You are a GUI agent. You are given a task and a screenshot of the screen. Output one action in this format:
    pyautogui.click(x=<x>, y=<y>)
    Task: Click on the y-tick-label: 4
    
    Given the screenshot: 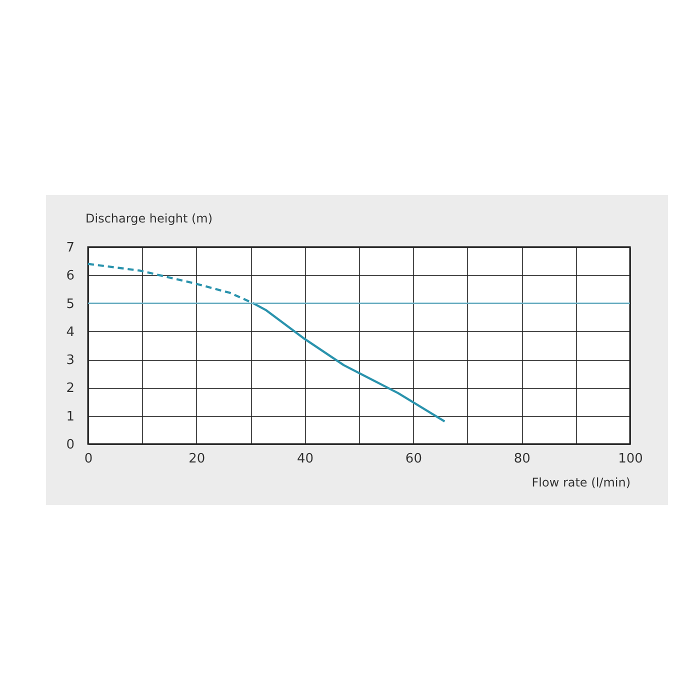 What is the action you would take?
    pyautogui.click(x=70, y=332)
    